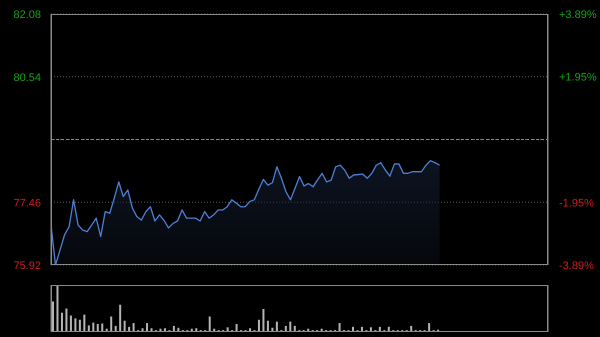 This screenshot has width=600, height=337. I want to click on y-tick-label: 75.92, so click(27, 266).